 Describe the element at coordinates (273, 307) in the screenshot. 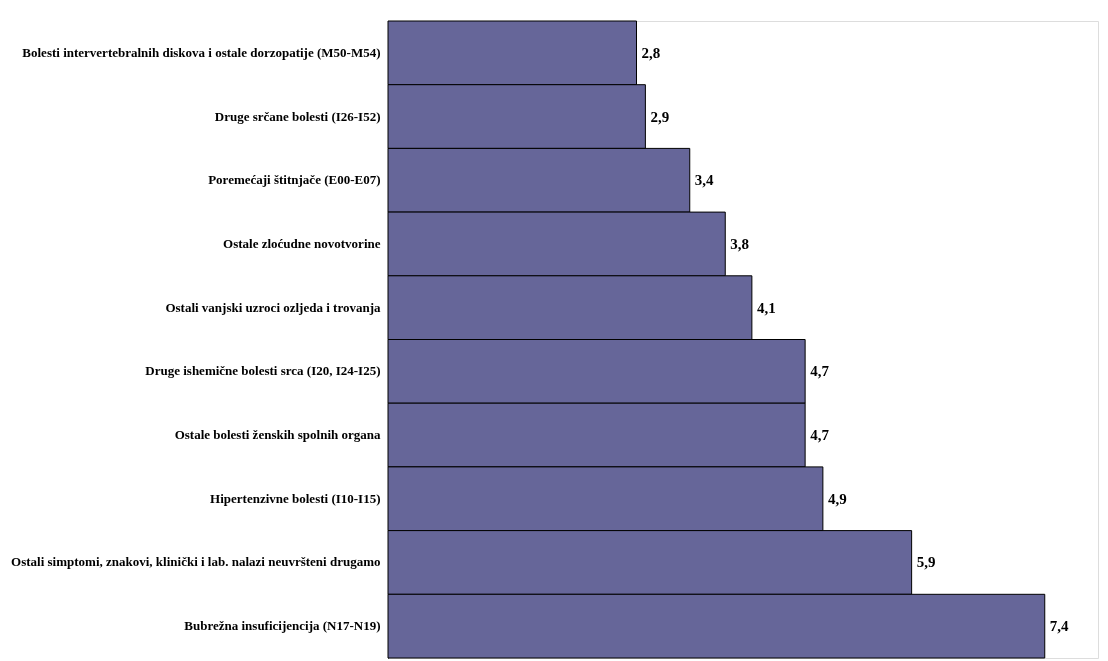

I see `y-tick-label: Ostali vanjski uzroci ozljeda i trovanja` at that location.